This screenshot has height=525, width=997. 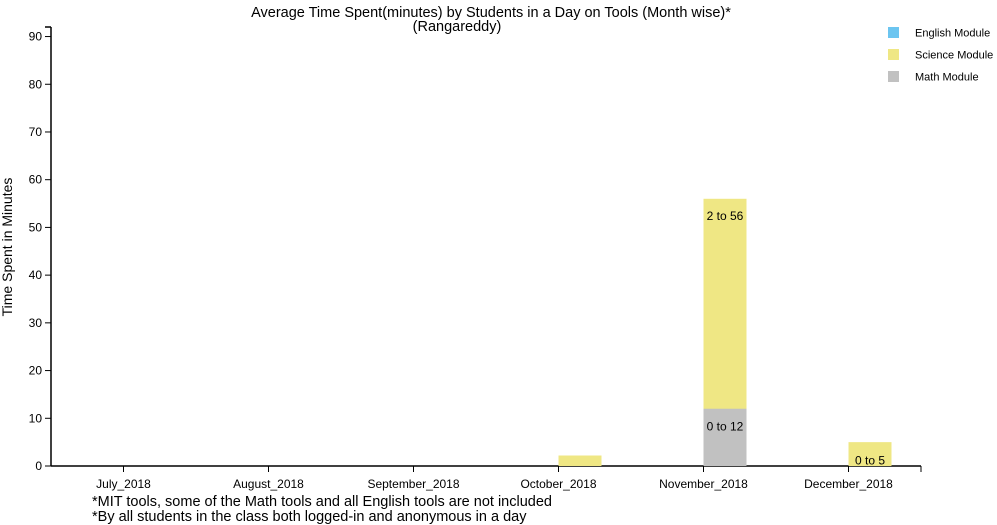 What do you see at coordinates (413, 484) in the screenshot?
I see `x-tick-label: September_2018` at bounding box center [413, 484].